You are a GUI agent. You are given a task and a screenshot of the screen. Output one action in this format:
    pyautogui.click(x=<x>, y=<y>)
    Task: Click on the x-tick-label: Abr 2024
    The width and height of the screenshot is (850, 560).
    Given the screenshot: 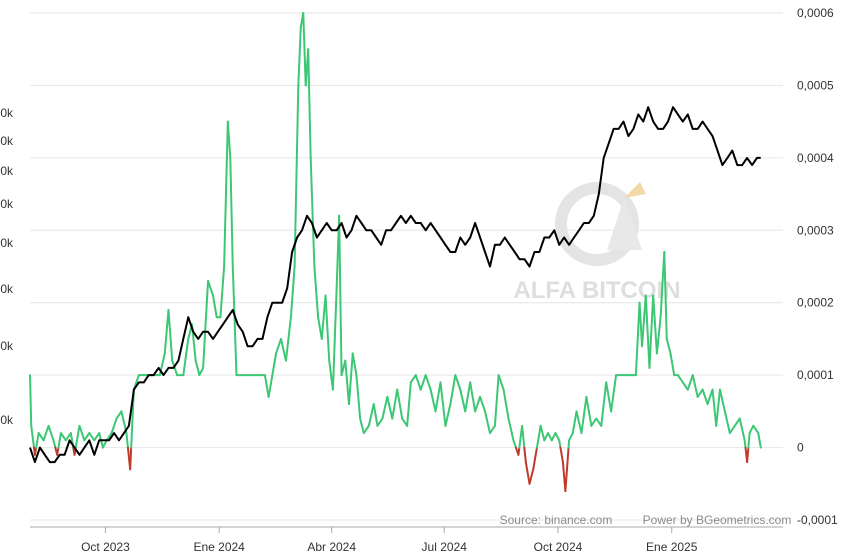 What is the action you would take?
    pyautogui.click(x=331, y=547)
    